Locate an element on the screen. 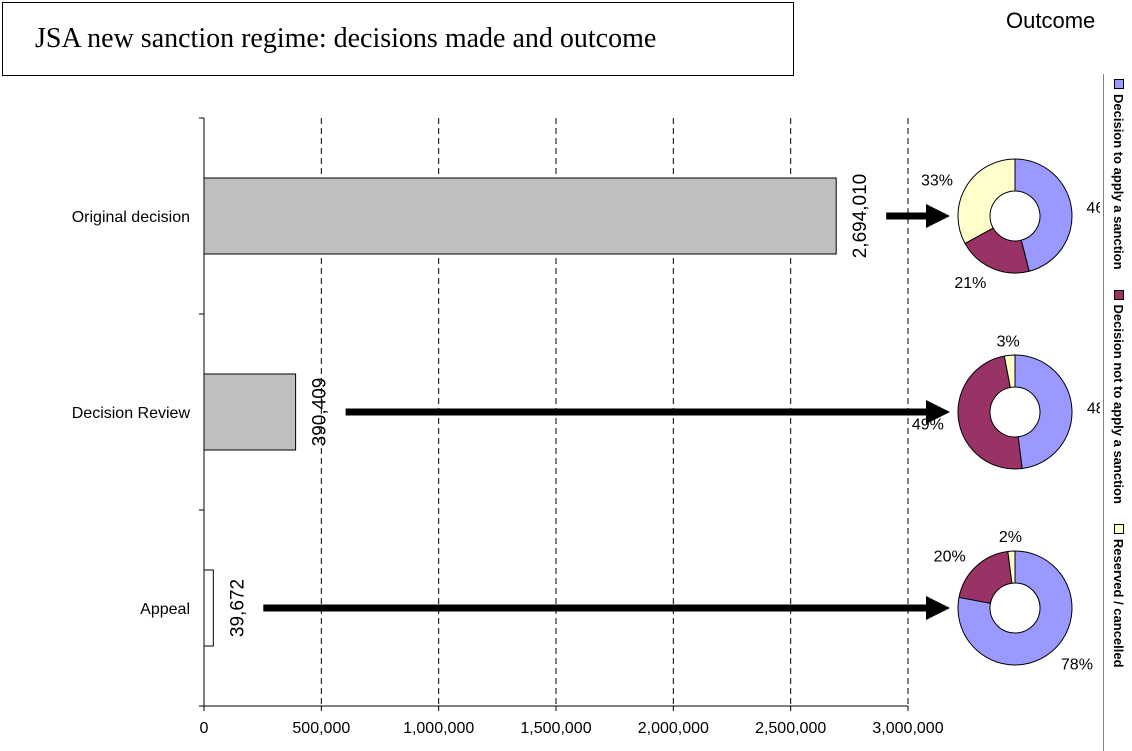 Image resolution: width=1132 pixels, height=751 pixels. legend-label: Decision not to apply a sanction is located at coordinates (1119, 404).